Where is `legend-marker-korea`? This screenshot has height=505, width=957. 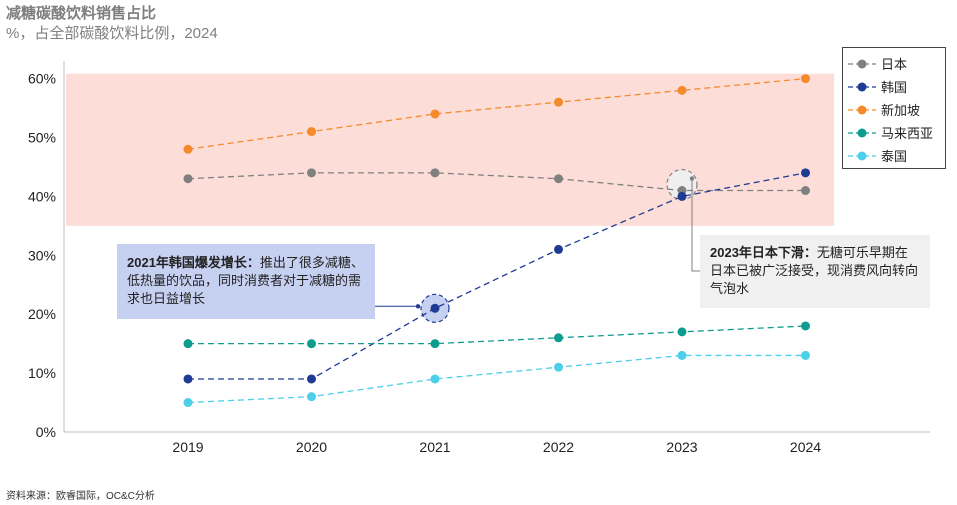 legend-marker-korea is located at coordinates (862, 86).